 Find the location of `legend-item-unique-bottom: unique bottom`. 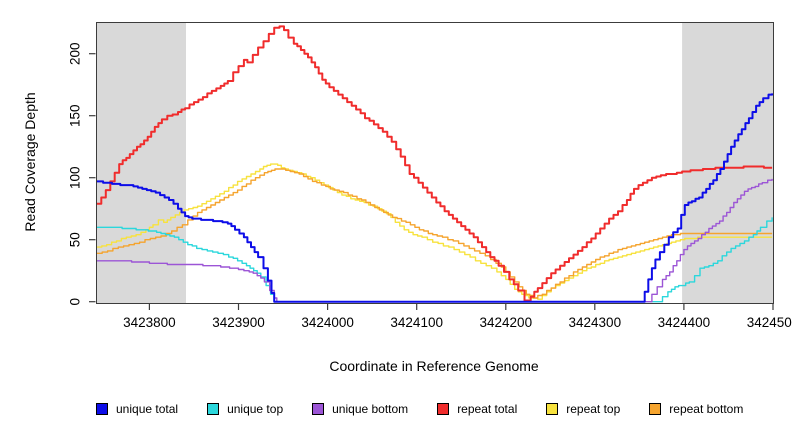

legend-item-unique-bottom: unique bottom is located at coordinates (360, 409).